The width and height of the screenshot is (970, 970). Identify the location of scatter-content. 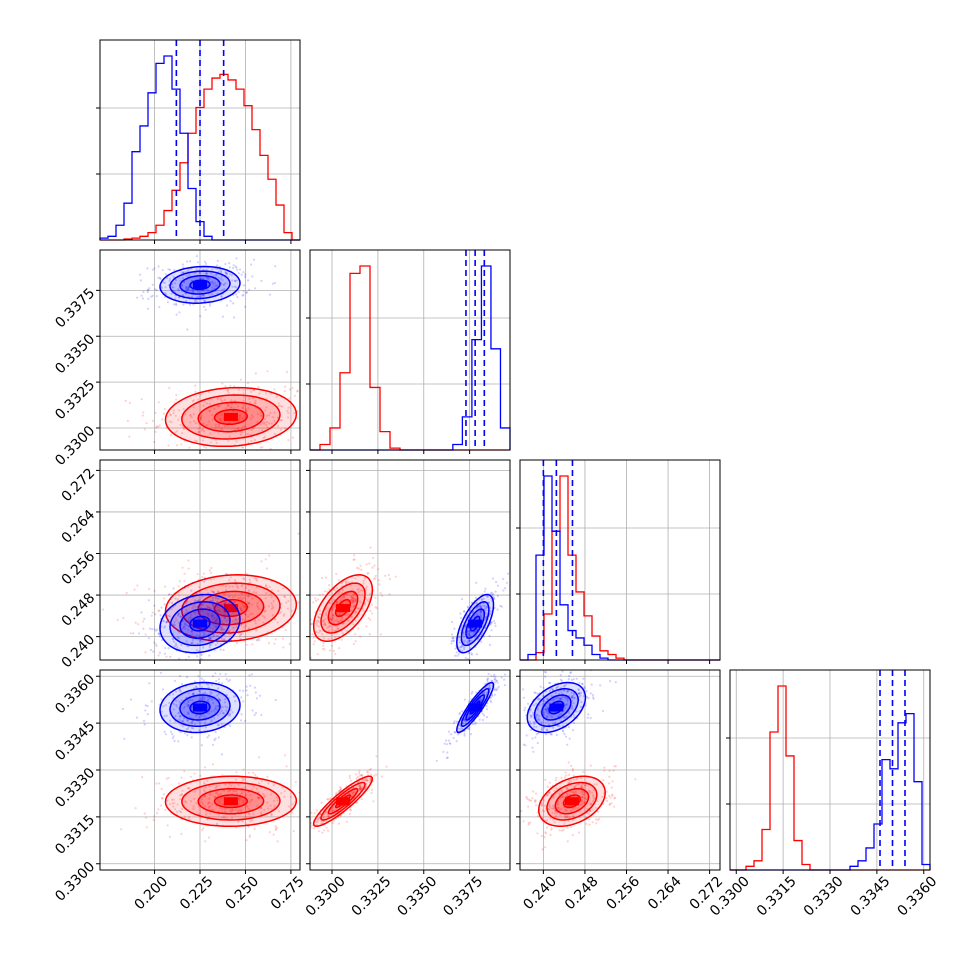
(408, 754).